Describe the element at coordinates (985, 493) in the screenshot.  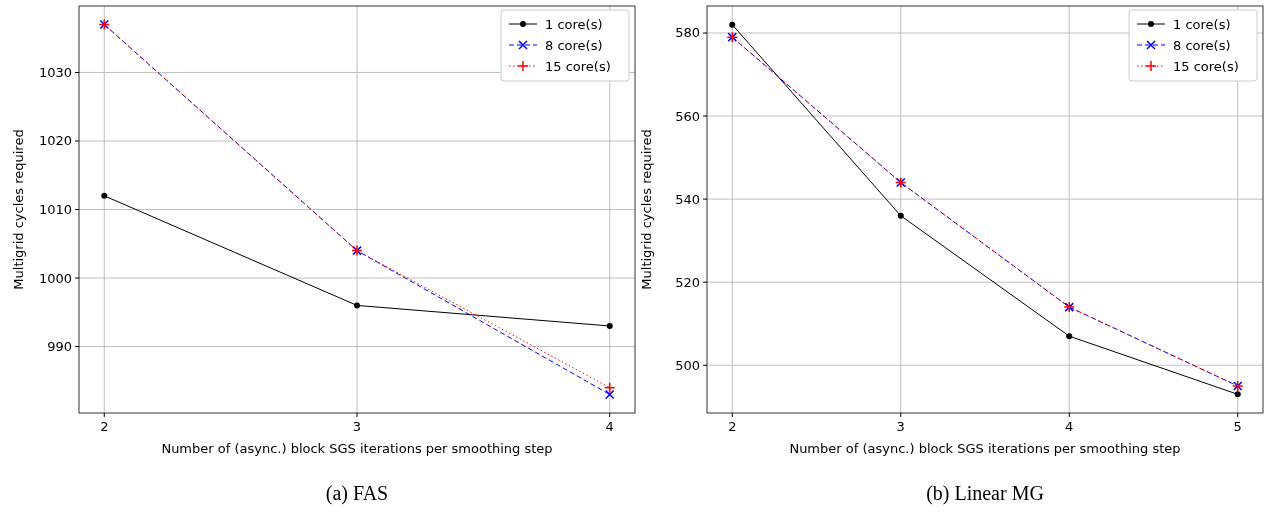
I see `text: (b) Linear MG` at that location.